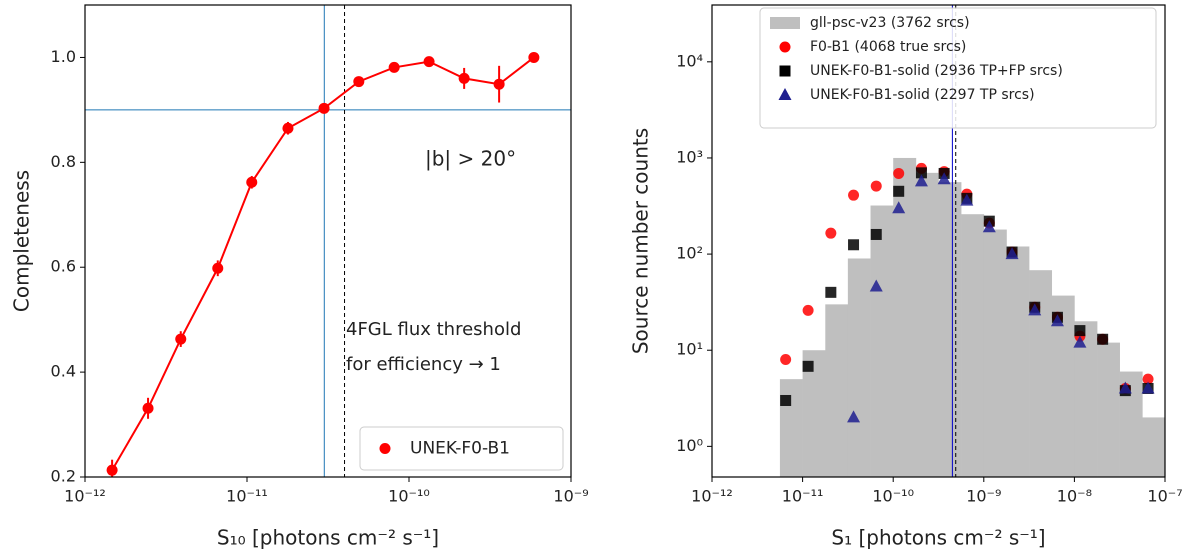 This screenshot has height=559, width=1200. What do you see at coordinates (1074, 496) in the screenshot?
I see `x-tick-label: 10⁻⁸` at bounding box center [1074, 496].